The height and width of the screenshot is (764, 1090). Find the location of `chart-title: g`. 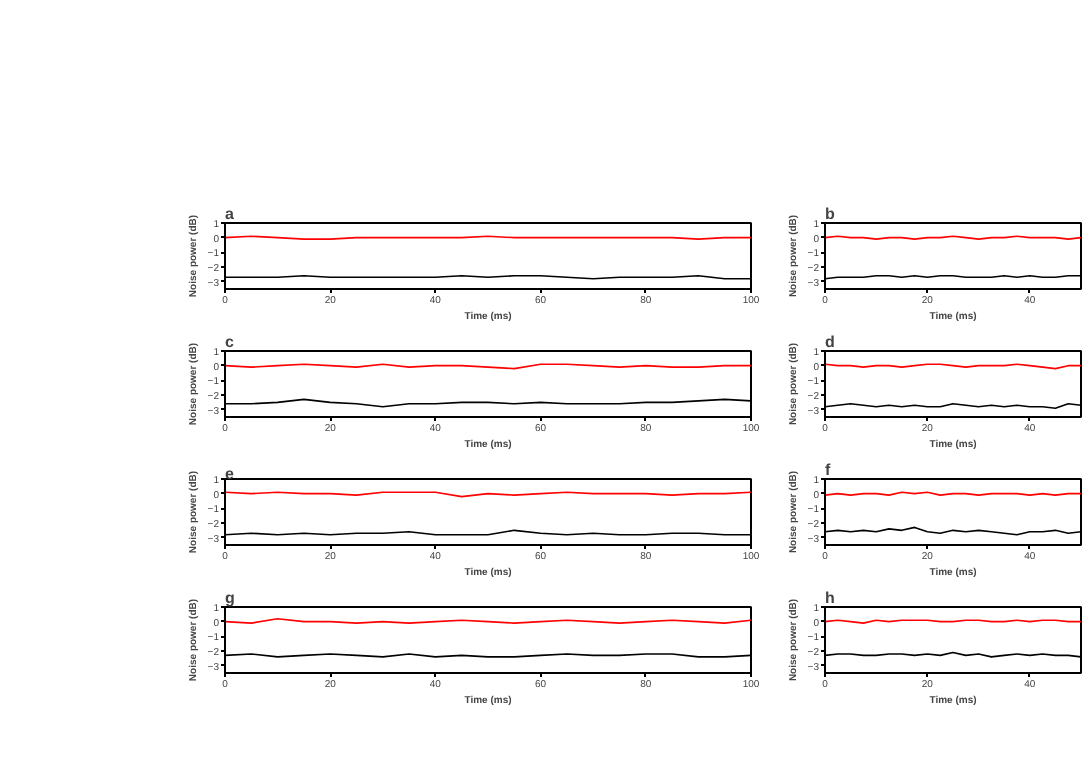

chart-title: g is located at coordinates (230, 598).